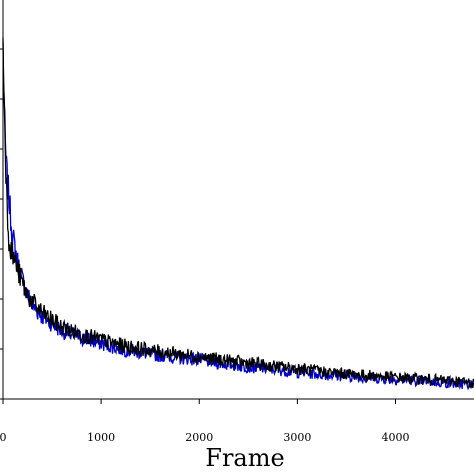 Image resolution: width=474 pixels, height=474 pixels. What do you see at coordinates (396, 437) in the screenshot?
I see `x-tick-label: 4000` at bounding box center [396, 437].